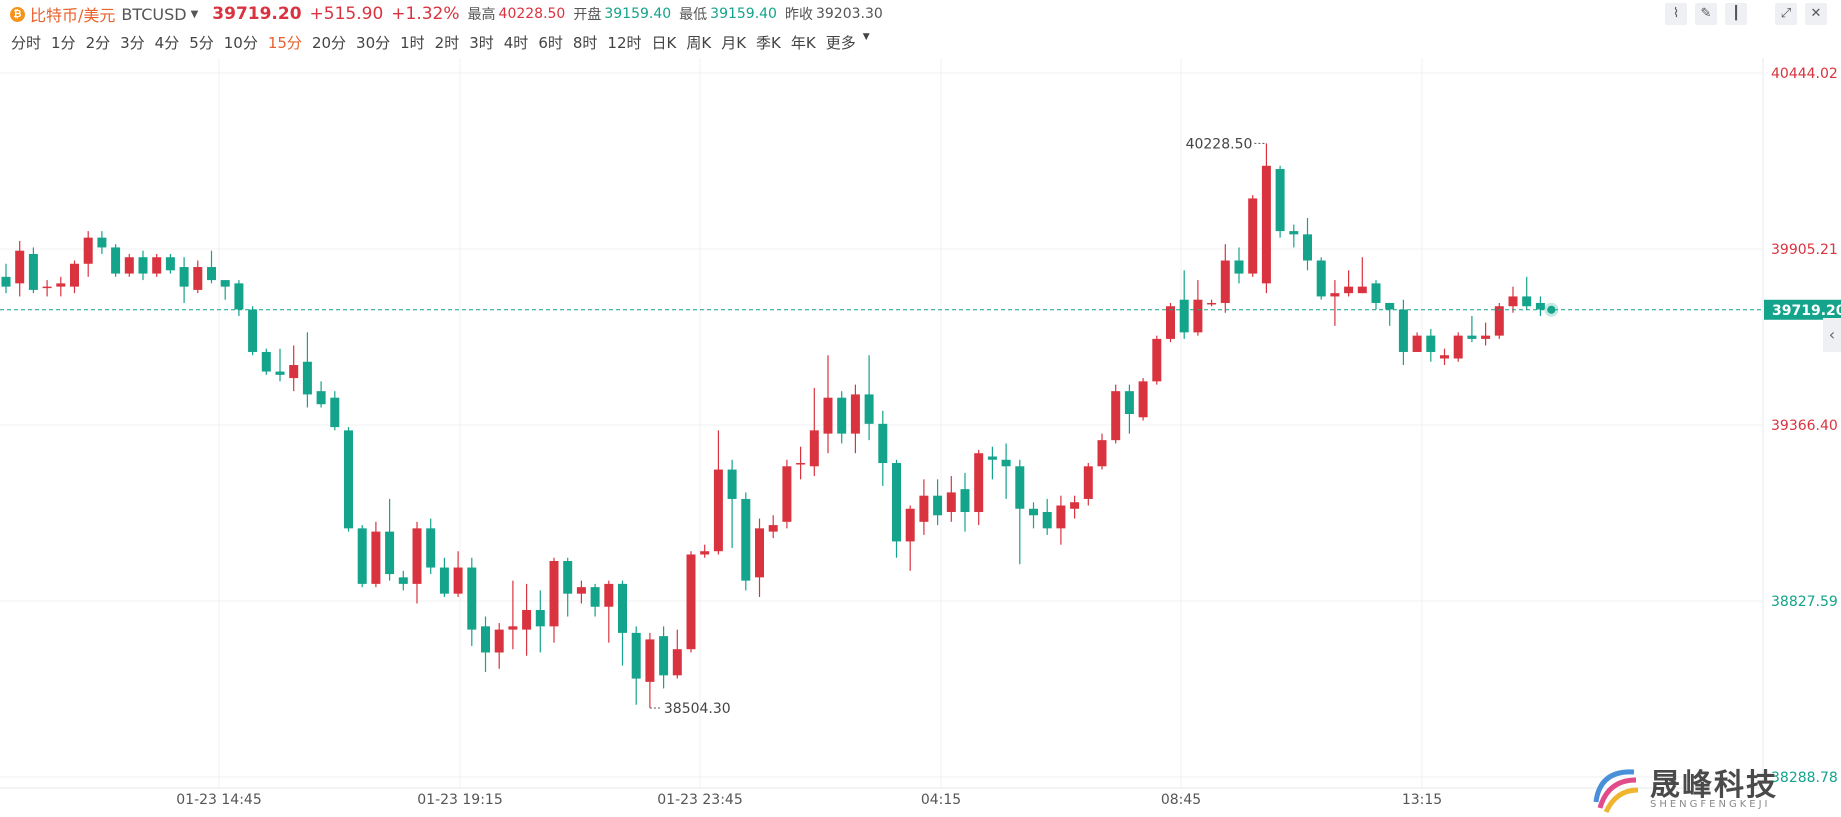  Describe the element at coordinates (329, 43) in the screenshot. I see `period-option: 20分` at that location.